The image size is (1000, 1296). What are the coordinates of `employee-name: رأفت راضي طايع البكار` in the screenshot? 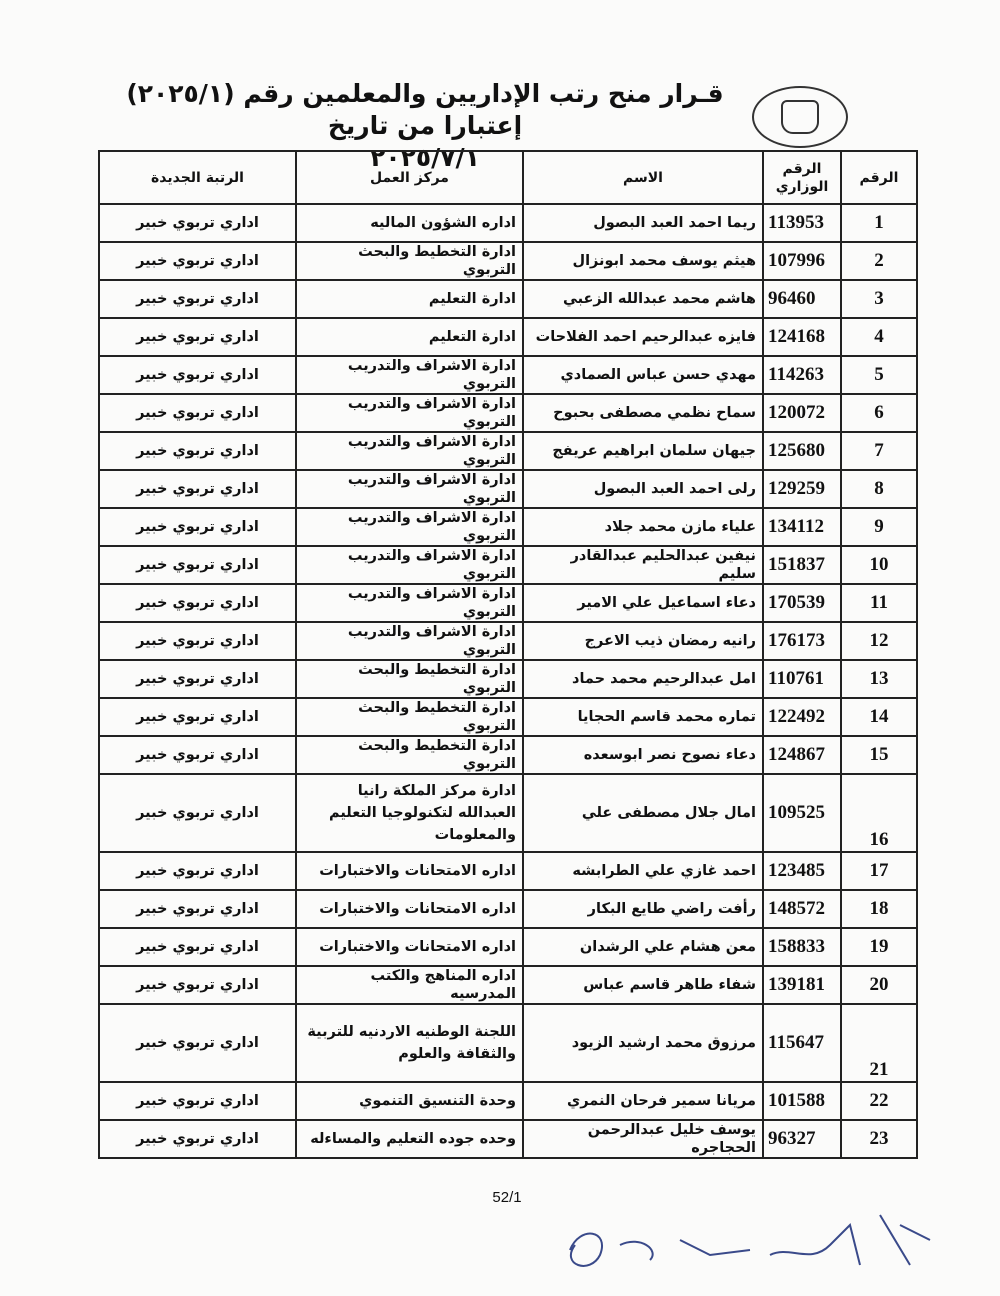 It's located at (643, 909).